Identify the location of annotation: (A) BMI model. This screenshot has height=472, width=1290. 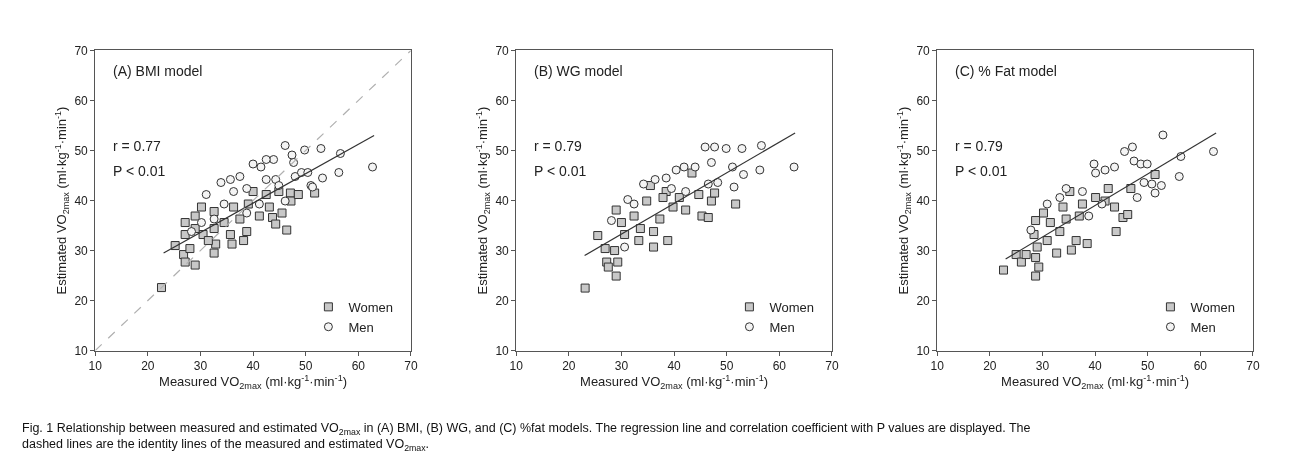
(158, 71).